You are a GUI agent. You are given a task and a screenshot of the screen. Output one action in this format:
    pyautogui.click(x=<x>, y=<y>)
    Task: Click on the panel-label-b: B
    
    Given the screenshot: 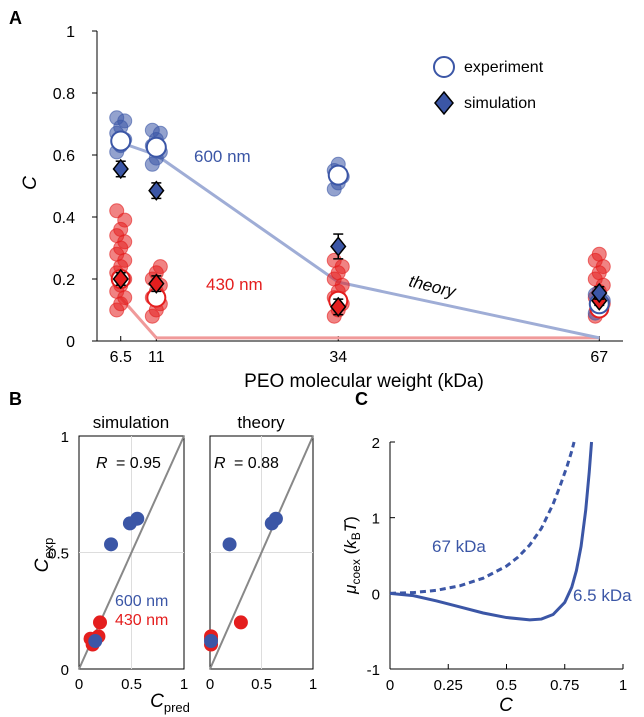 What is the action you would take?
    pyautogui.click(x=15, y=399)
    